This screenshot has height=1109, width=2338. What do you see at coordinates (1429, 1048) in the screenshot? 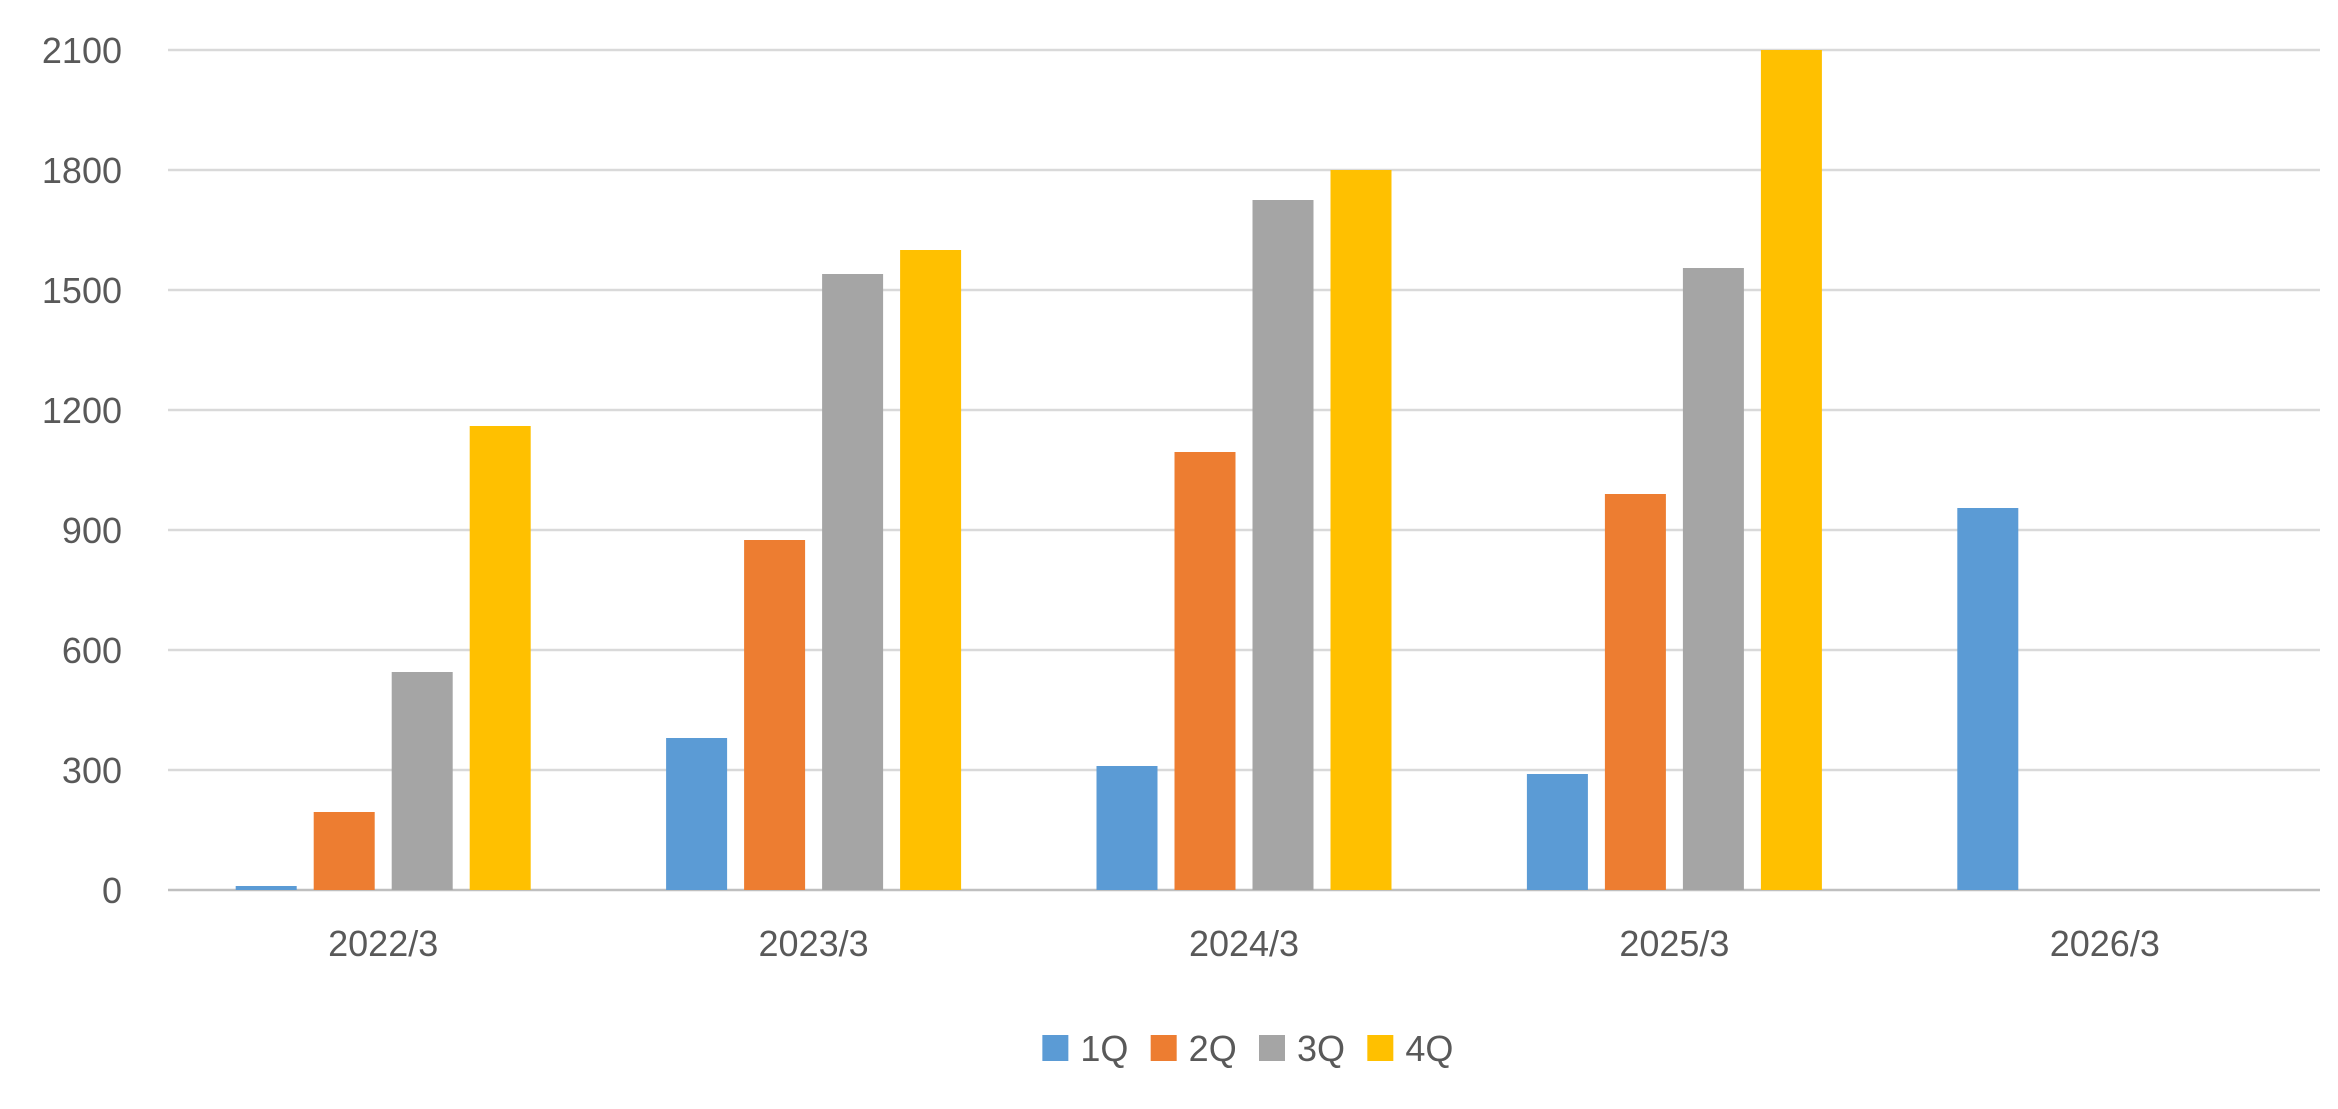
I see `legend-label-4Q: 4Q` at bounding box center [1429, 1048].